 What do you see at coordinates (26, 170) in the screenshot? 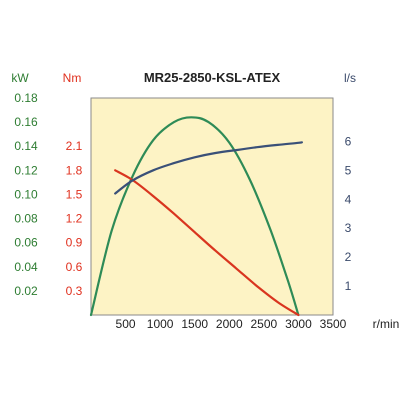
I see `power-tick-label: 0.12` at bounding box center [26, 170].